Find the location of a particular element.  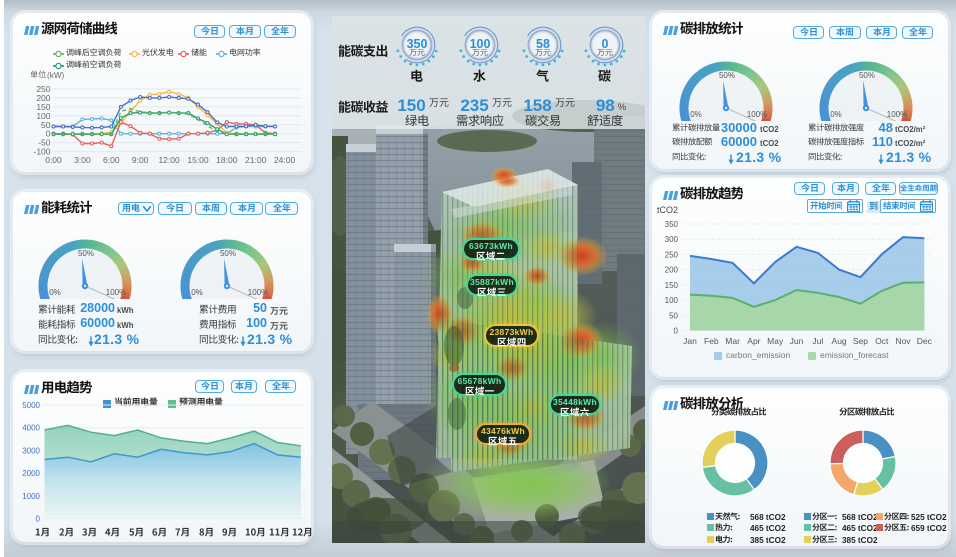

svg-text: 24:00 is located at coordinates (285, 160).